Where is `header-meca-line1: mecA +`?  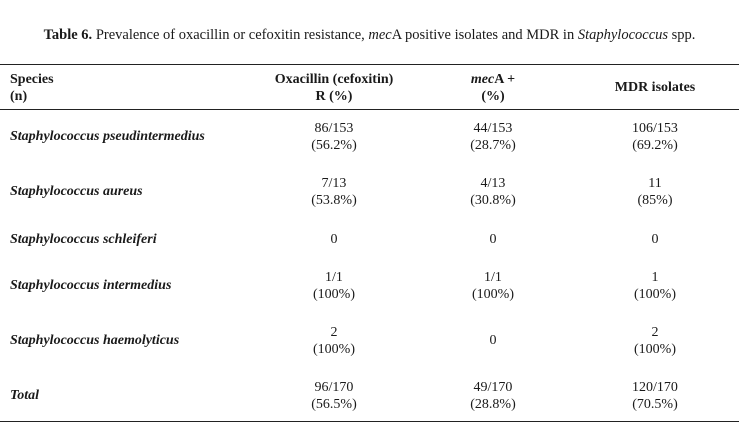 header-meca-line1: mecA + is located at coordinates (493, 79).